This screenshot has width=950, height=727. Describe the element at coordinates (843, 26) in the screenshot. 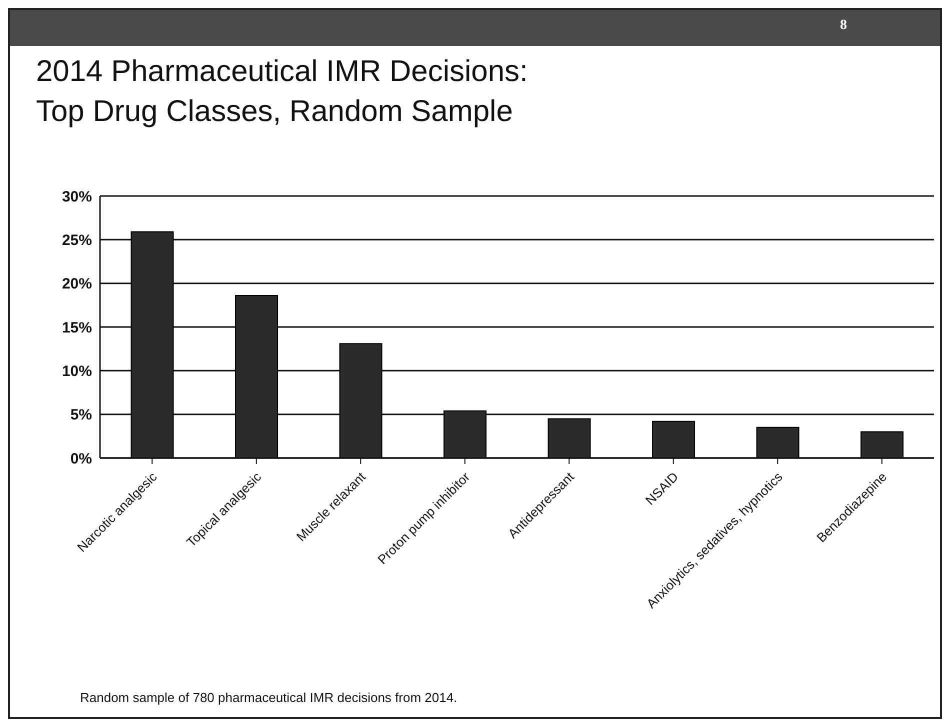

I see `text: 8` at that location.